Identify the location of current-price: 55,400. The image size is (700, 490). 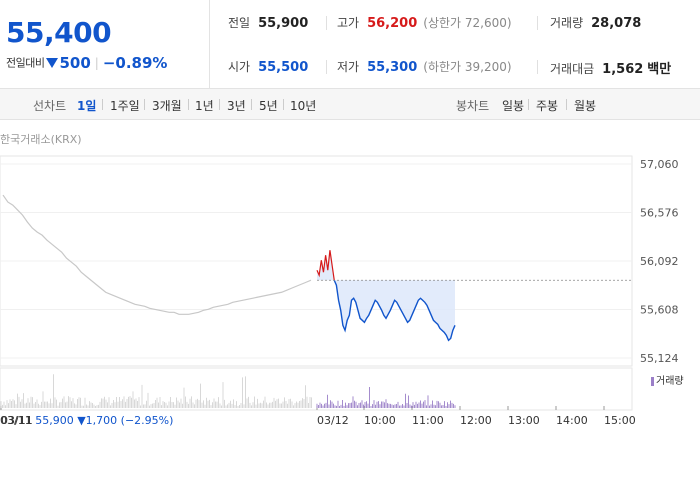
(59, 32).